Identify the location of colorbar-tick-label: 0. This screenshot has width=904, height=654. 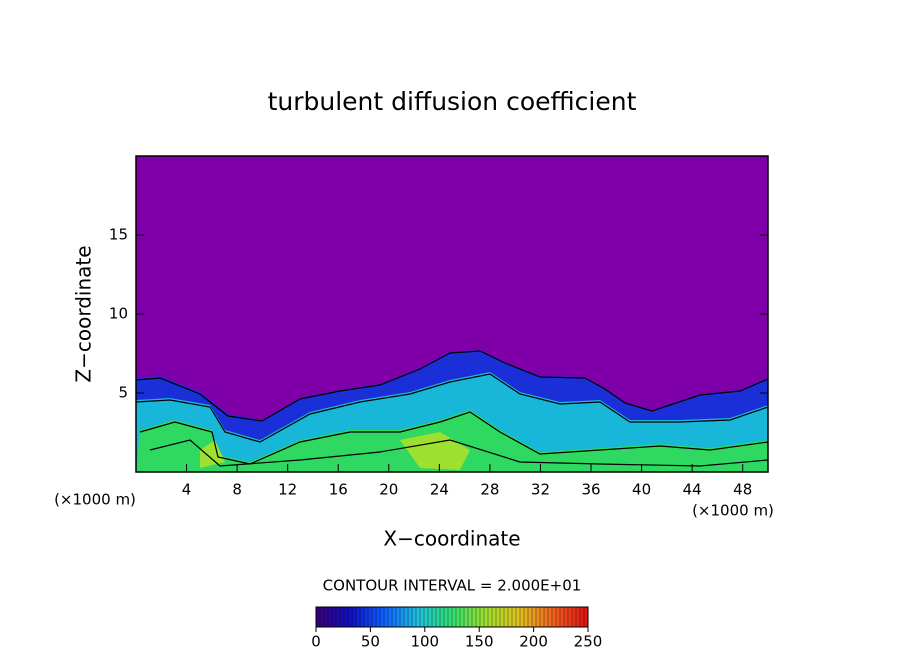
(316, 642).